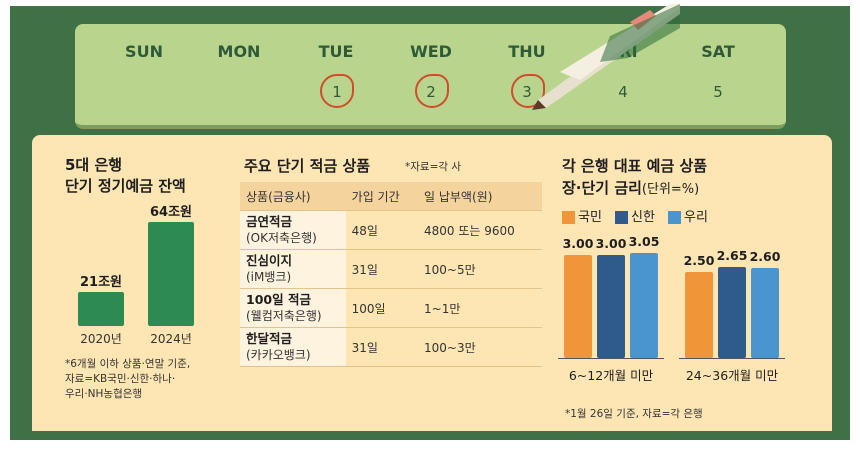 This screenshot has width=860, height=461. I want to click on header-product: 상품(금융사), so click(293, 196).